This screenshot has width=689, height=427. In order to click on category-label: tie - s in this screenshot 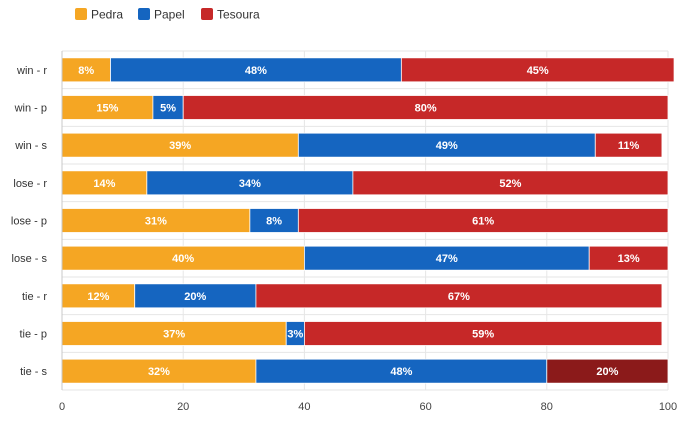, I will do `click(33, 372)`.